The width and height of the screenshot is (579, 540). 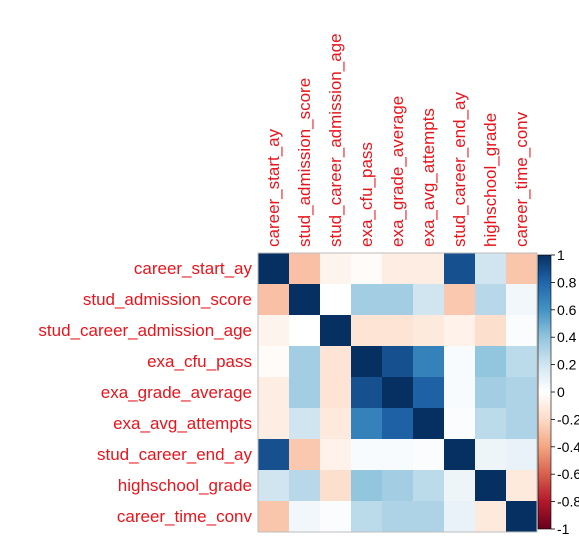 What do you see at coordinates (366, 194) in the screenshot?
I see `column-label-3: exa_cfu_pass` at bounding box center [366, 194].